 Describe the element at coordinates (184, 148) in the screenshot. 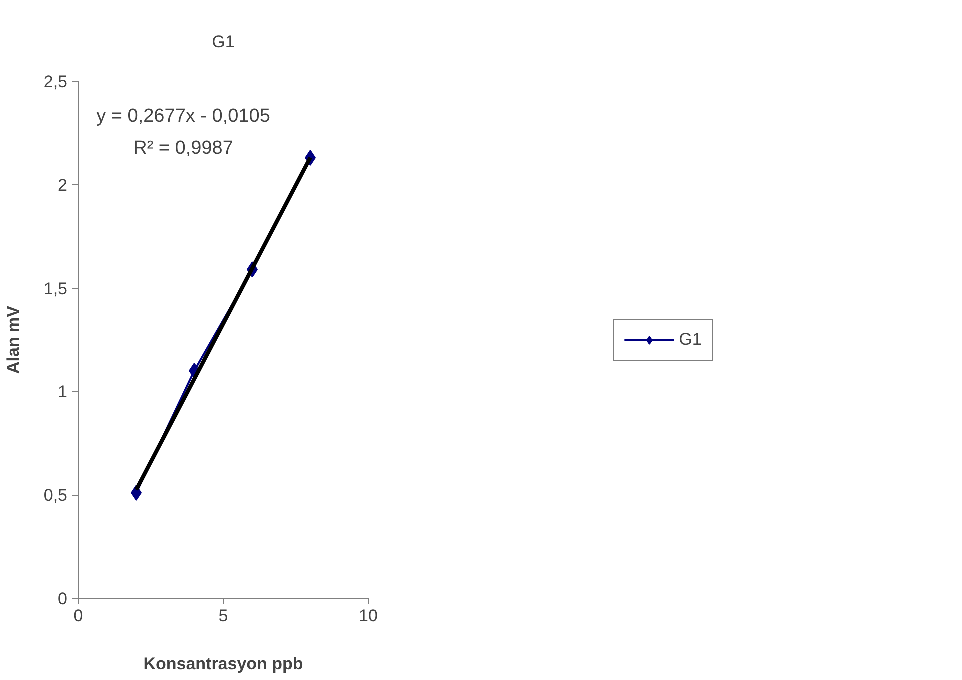

I see `annotation: R² = 0,9987` at that location.